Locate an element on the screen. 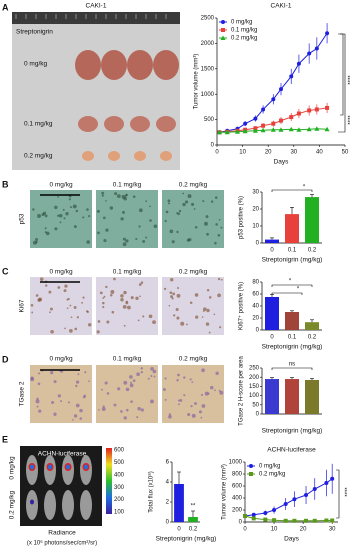 The width and height of the screenshot is (351, 550). y-tick-label: 800 is located at coordinates (237, 475).